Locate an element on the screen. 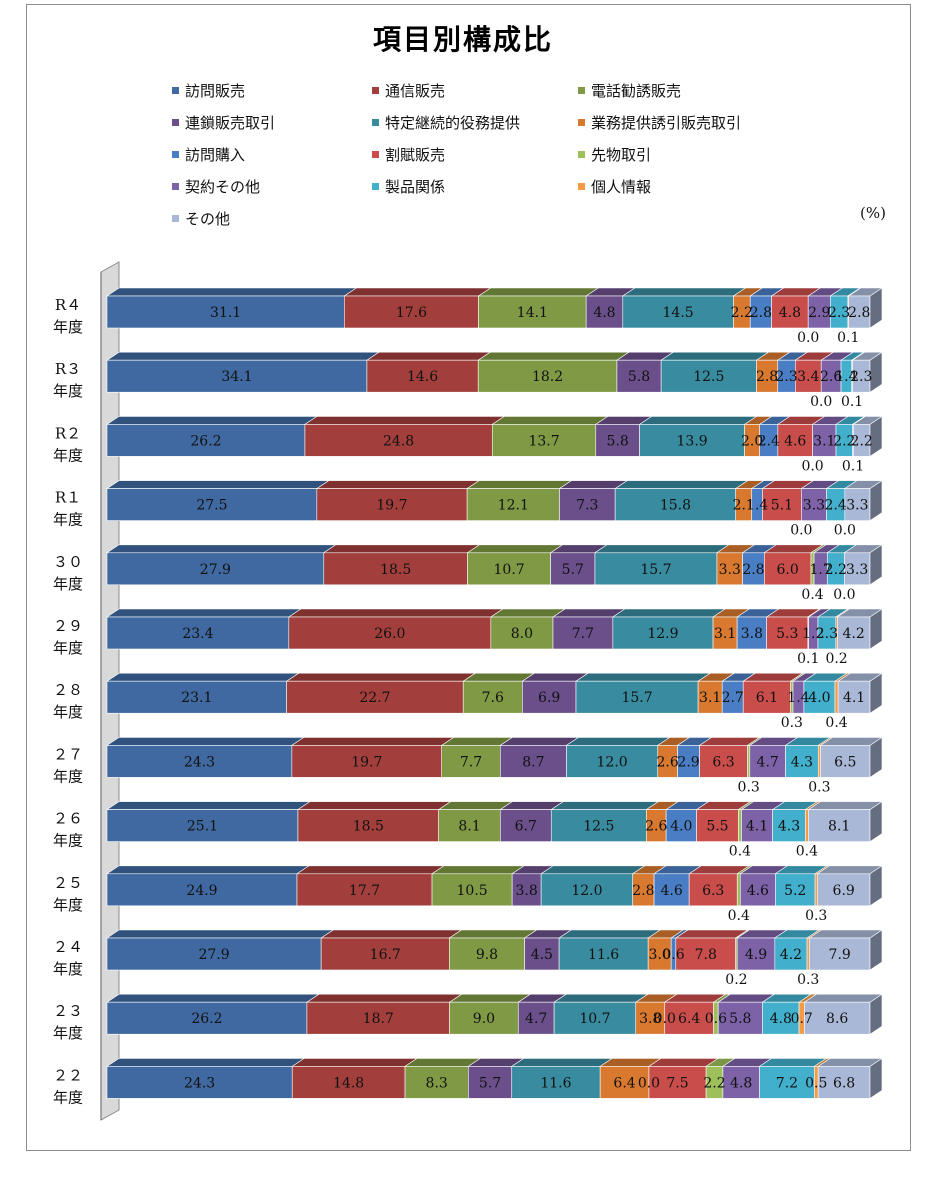  category-label: ２８ is located at coordinates (68, 690).